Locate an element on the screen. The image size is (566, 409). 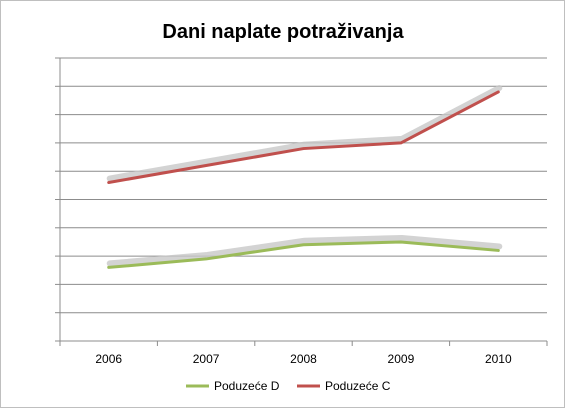
x-tick-label: 2008 is located at coordinates (303, 359).